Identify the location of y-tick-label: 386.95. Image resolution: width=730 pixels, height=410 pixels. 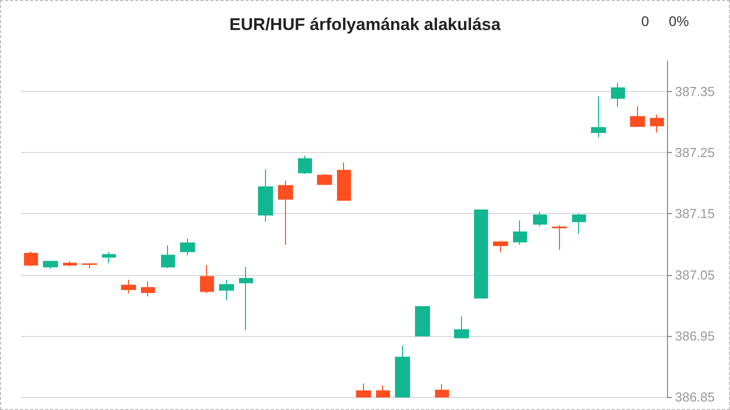
(695, 336).